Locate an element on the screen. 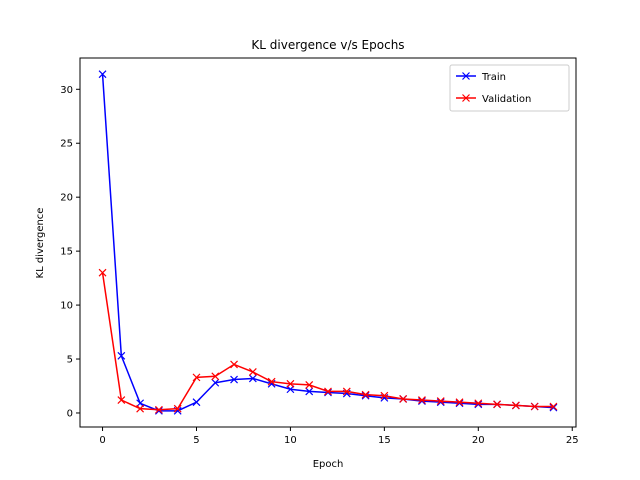 The width and height of the screenshot is (640, 480). legend: Train Validation is located at coordinates (509, 88).